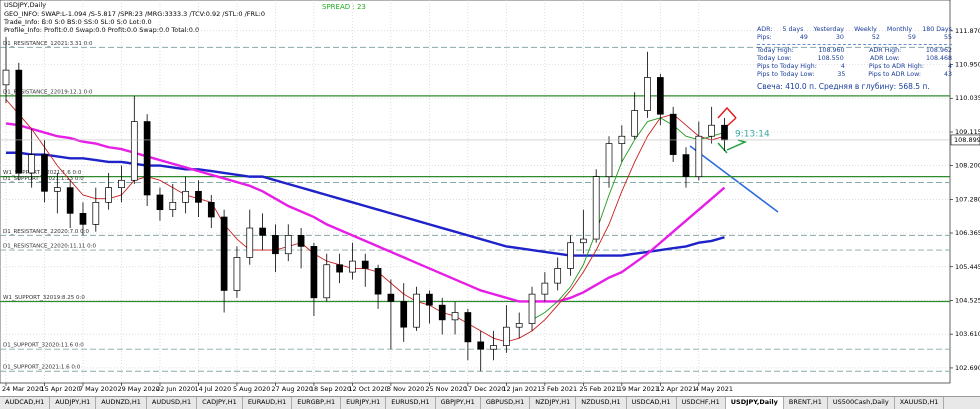 Image resolution: width=980 pixels, height=409 pixels. What do you see at coordinates (967, 132) in the screenshot?
I see `y-tick-label: 109.115` at bounding box center [967, 132].